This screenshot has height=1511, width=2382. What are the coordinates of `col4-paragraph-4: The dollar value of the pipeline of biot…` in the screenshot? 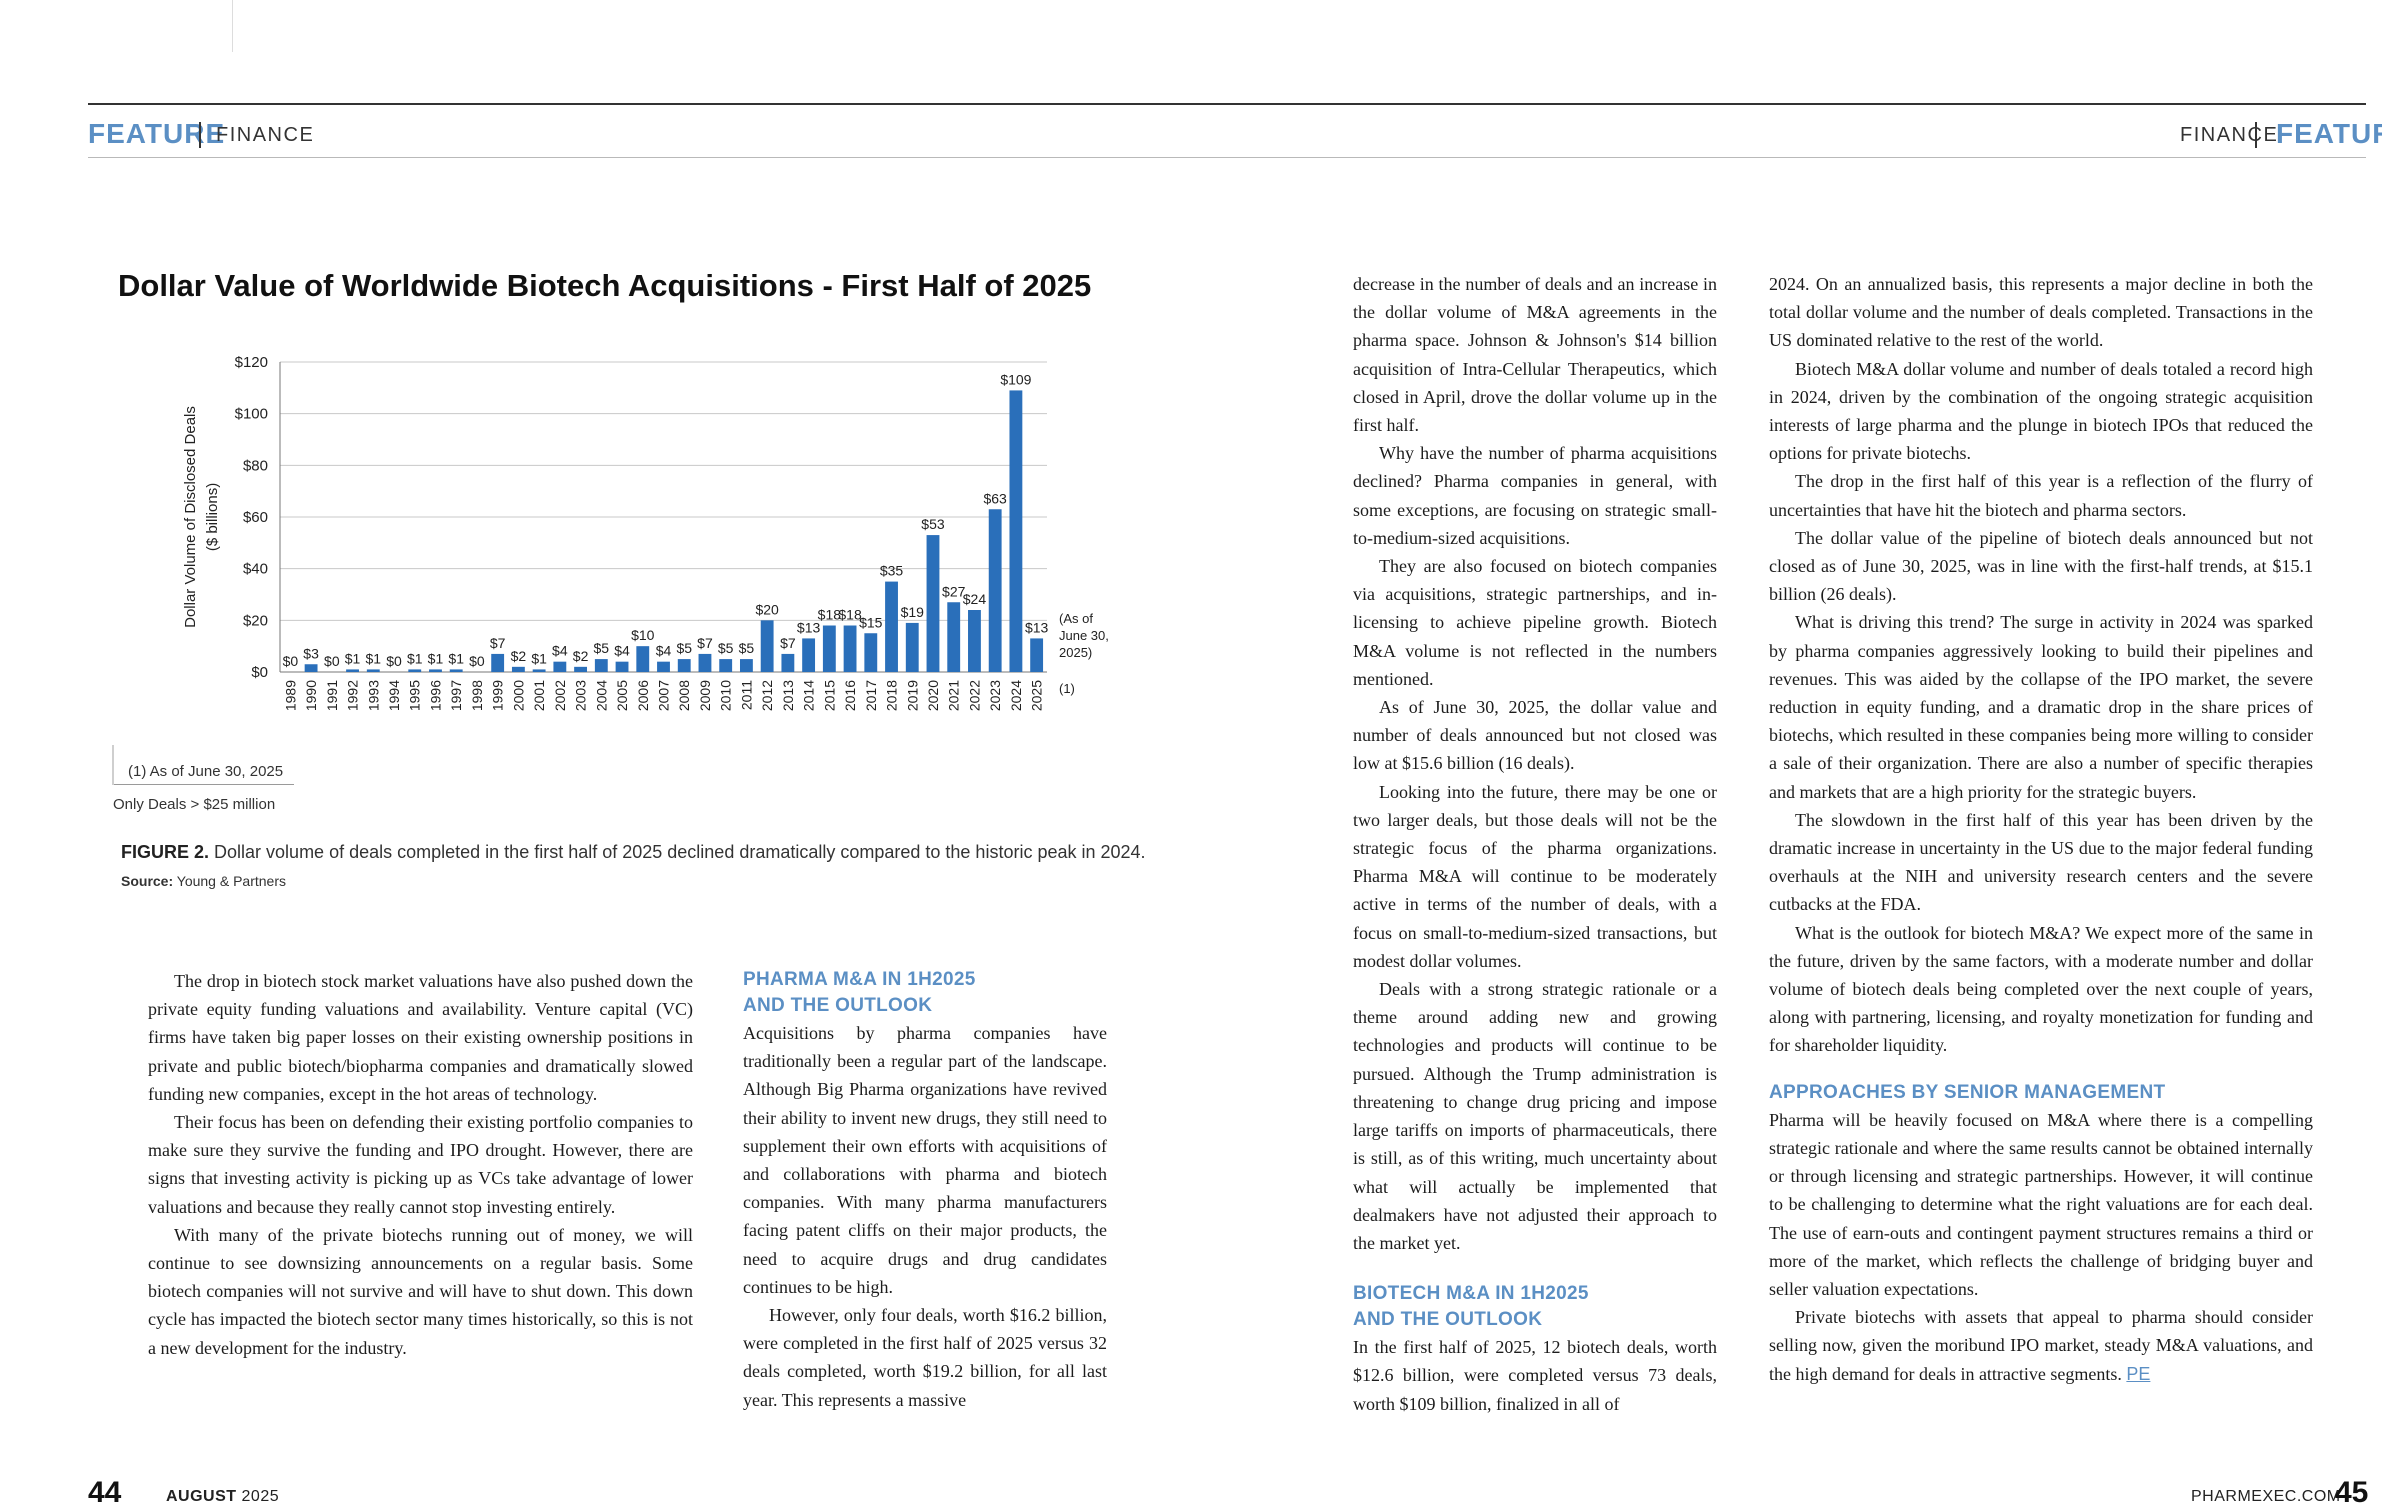 It's located at (2041, 566).